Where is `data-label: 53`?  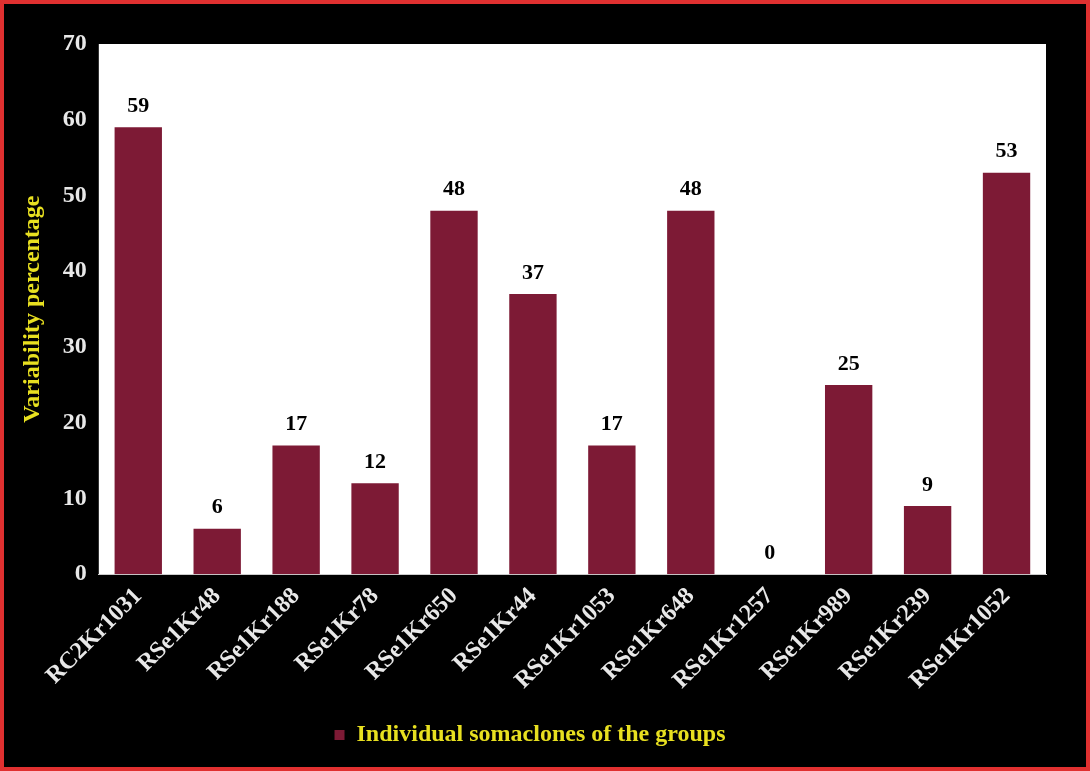 data-label: 53 is located at coordinates (1006, 150).